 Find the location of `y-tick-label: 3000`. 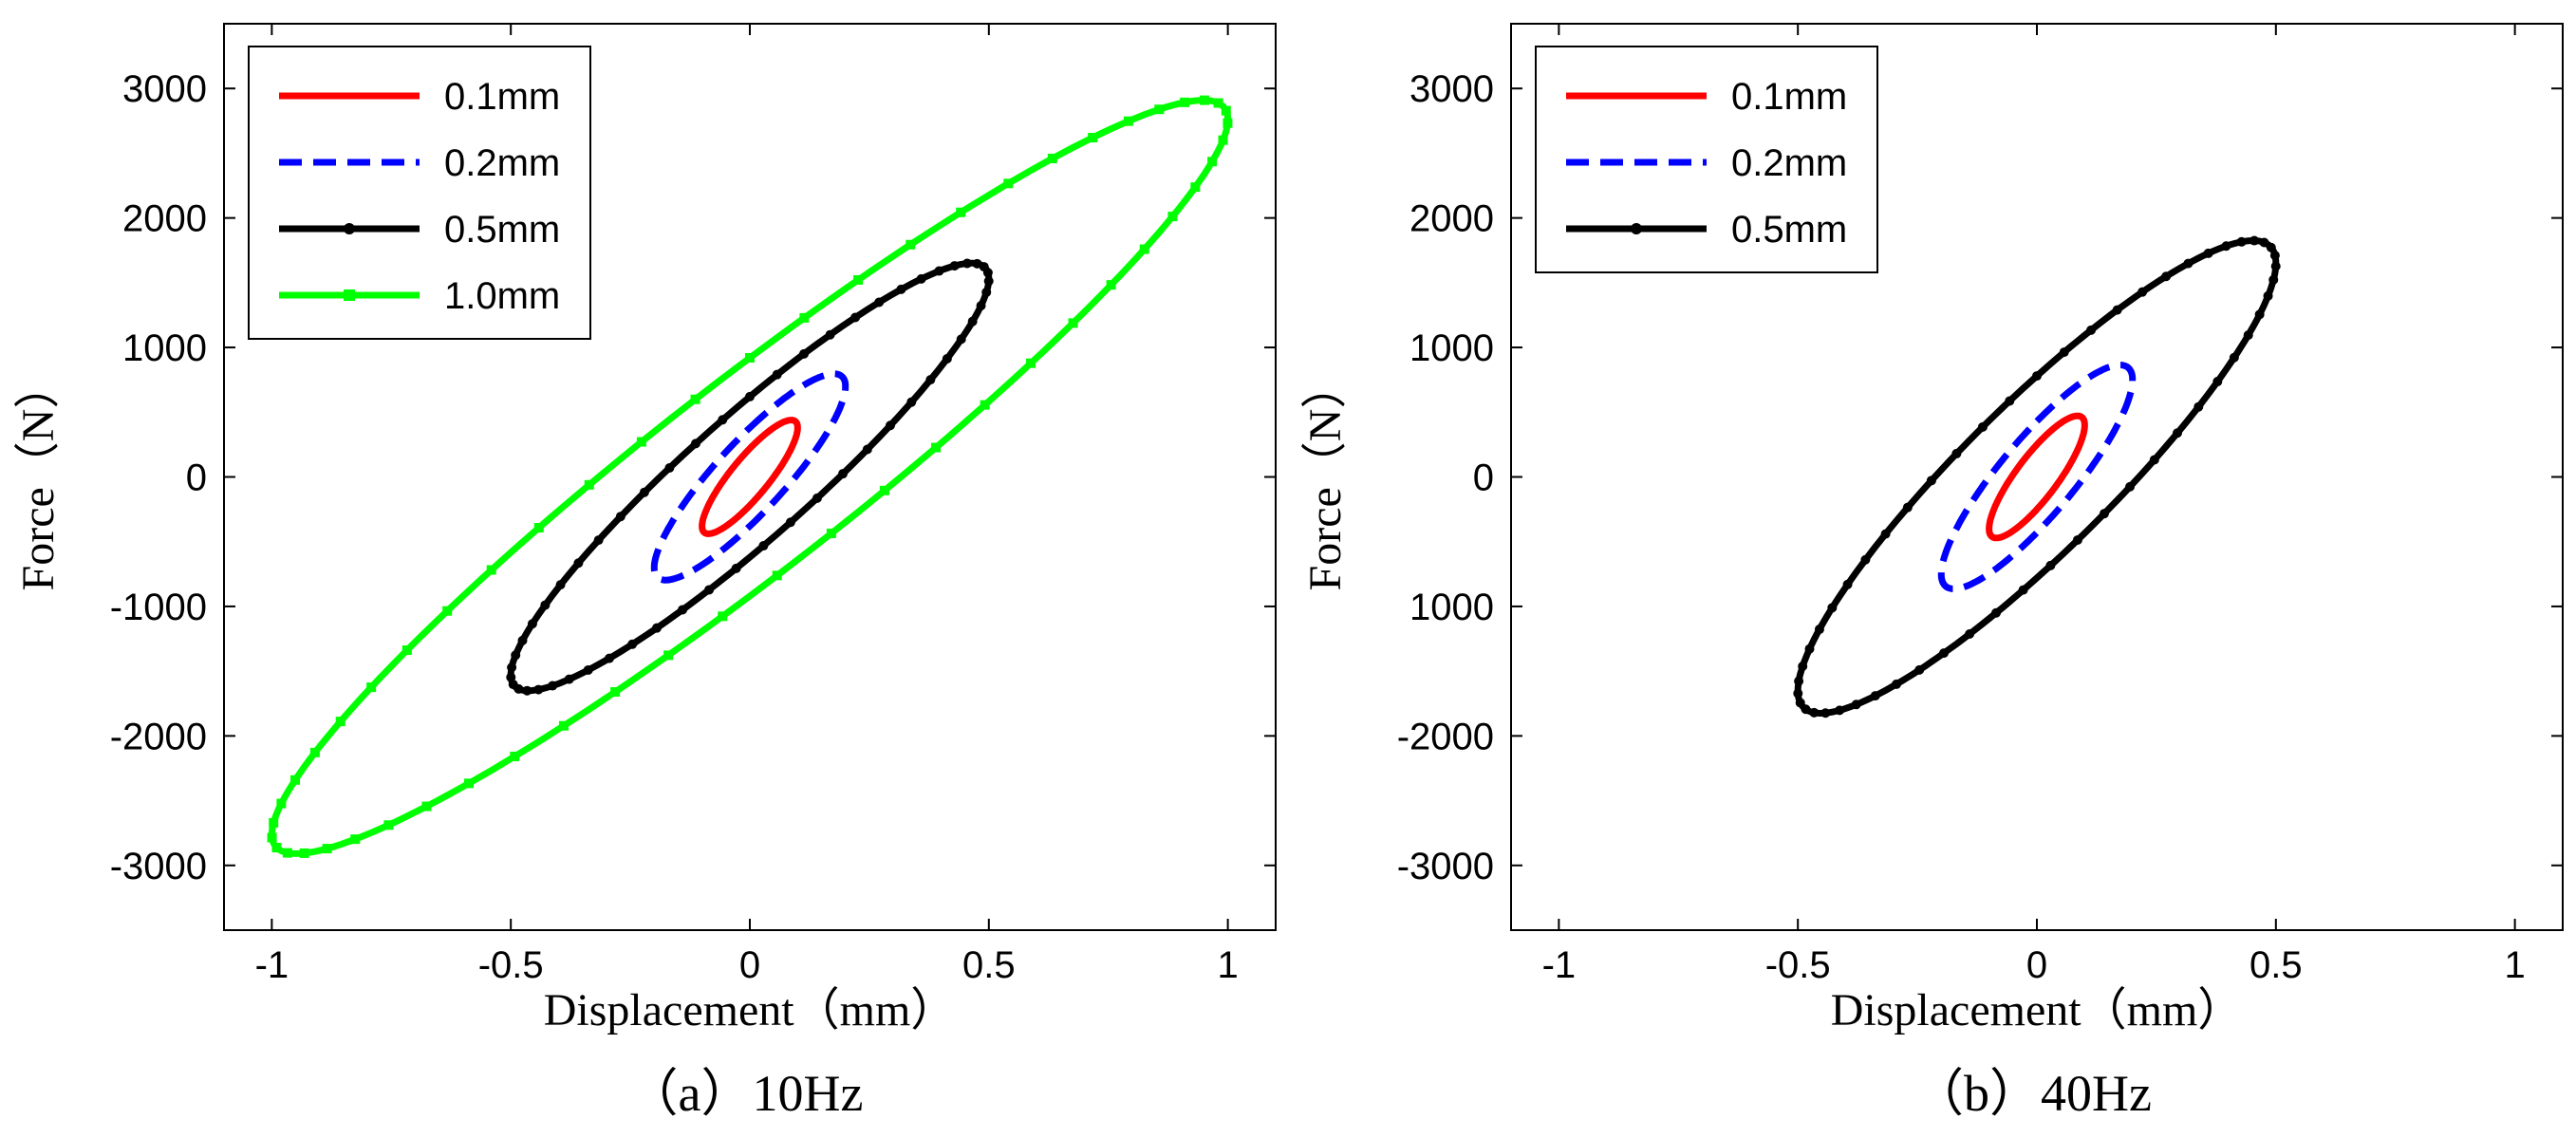

y-tick-label: 3000 is located at coordinates (1452, 89).